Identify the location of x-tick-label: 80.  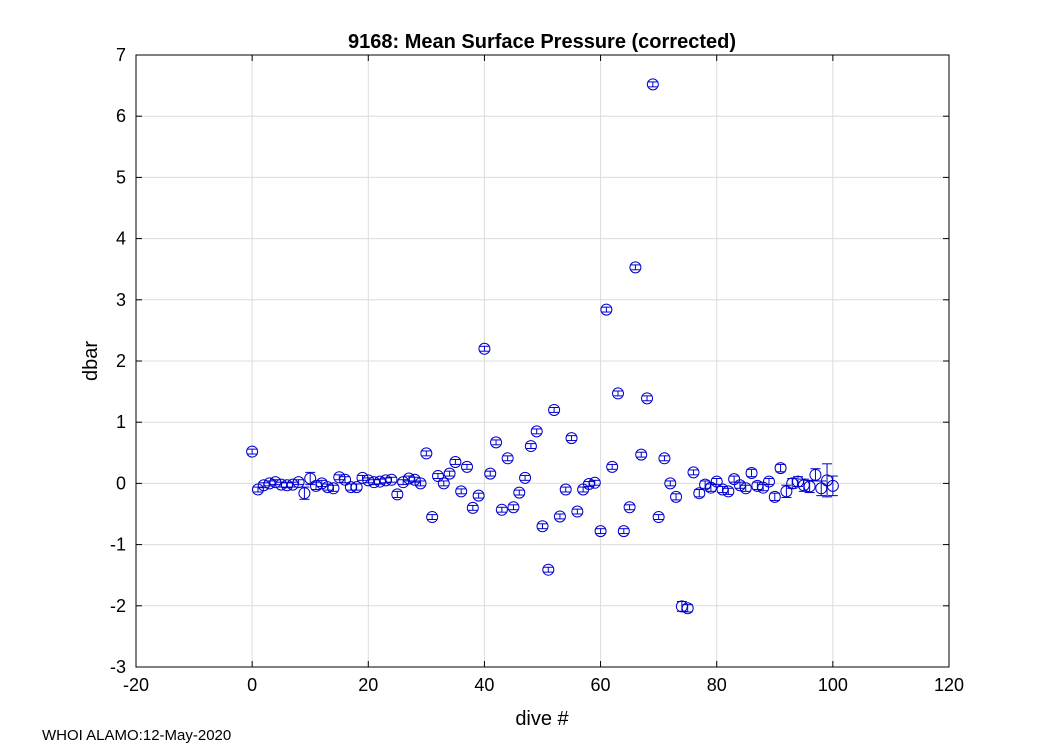
(717, 685).